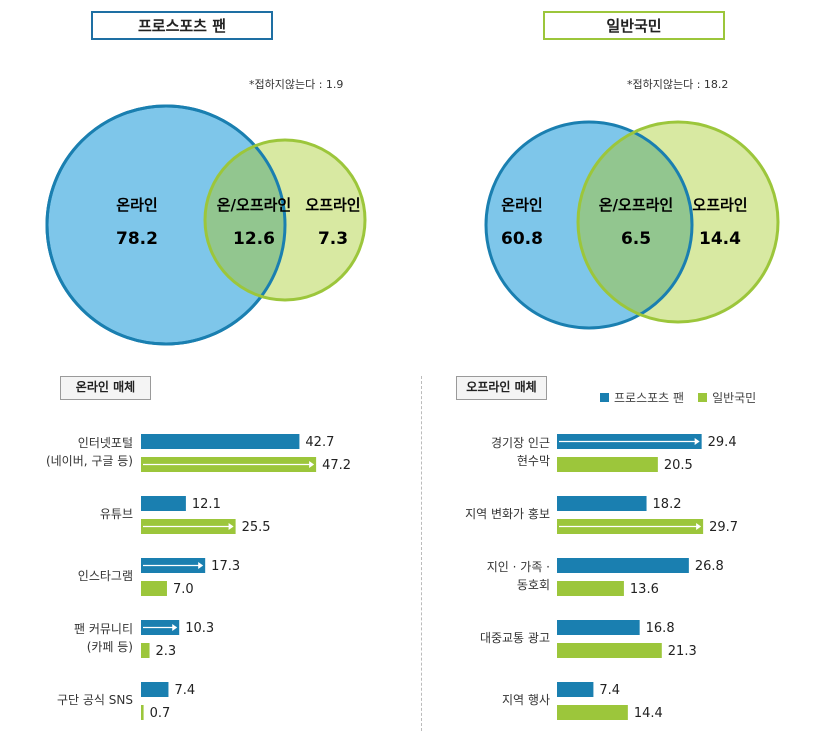 The height and width of the screenshot is (739, 830). Describe the element at coordinates (518, 567) in the screenshot. I see `category-label: 지인 · 가족 ·` at that location.